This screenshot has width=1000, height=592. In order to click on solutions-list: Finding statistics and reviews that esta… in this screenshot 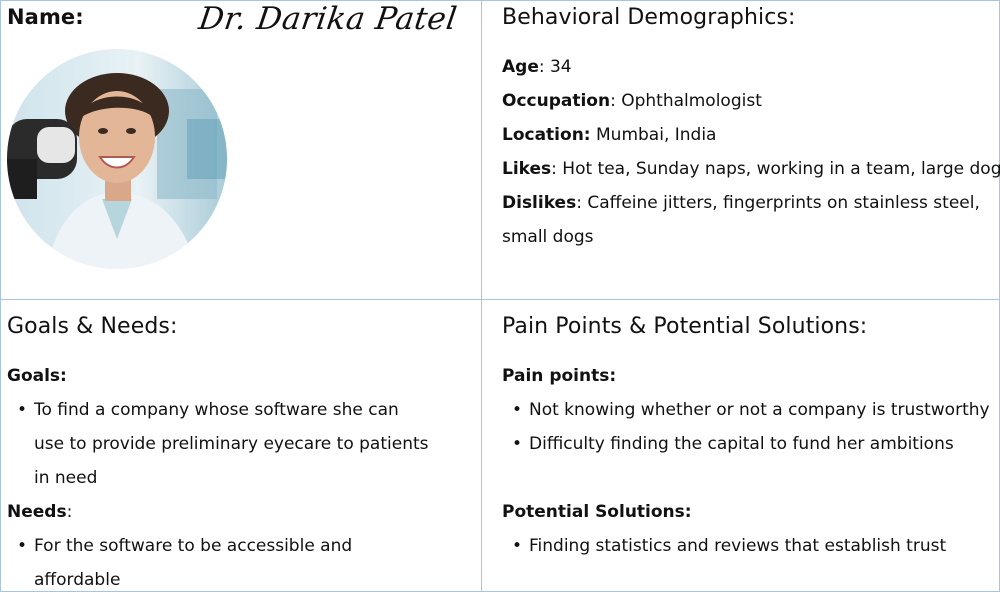, I will do `click(746, 546)`.